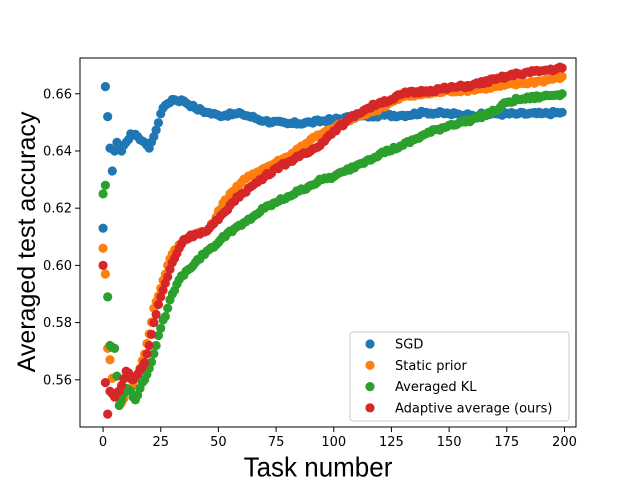  I want to click on legend-label: Adaptive average (ours), so click(473, 408).